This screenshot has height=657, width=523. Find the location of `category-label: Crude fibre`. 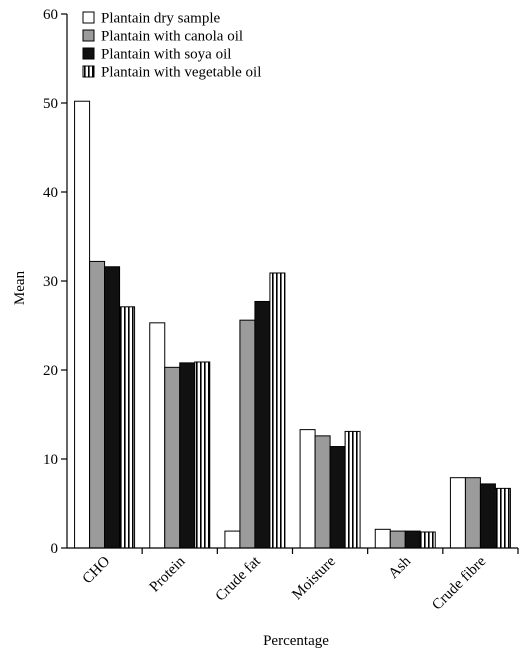

category-label: Crude fibre is located at coordinates (459, 583).